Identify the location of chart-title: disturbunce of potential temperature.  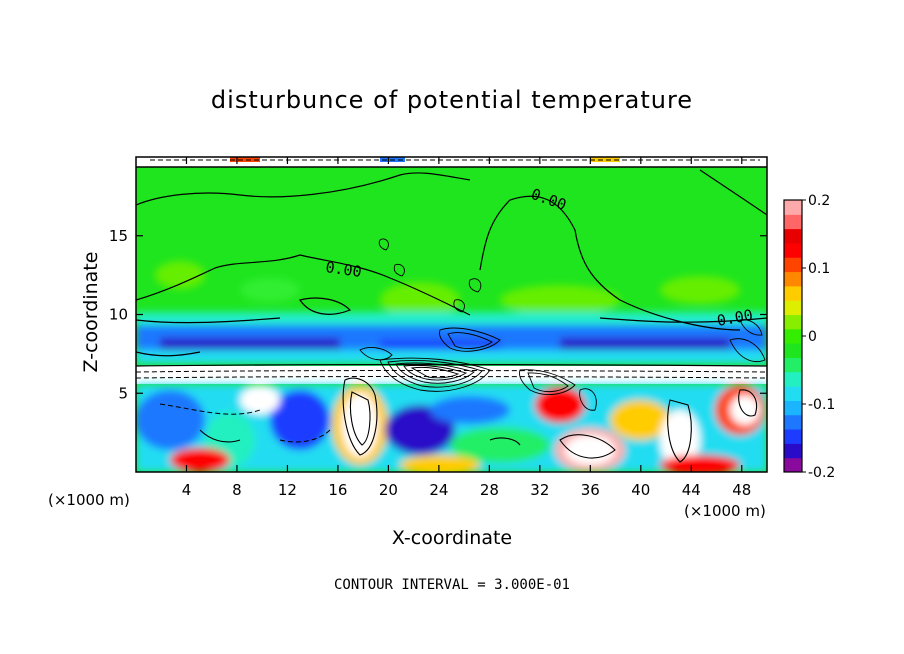
(452, 100).